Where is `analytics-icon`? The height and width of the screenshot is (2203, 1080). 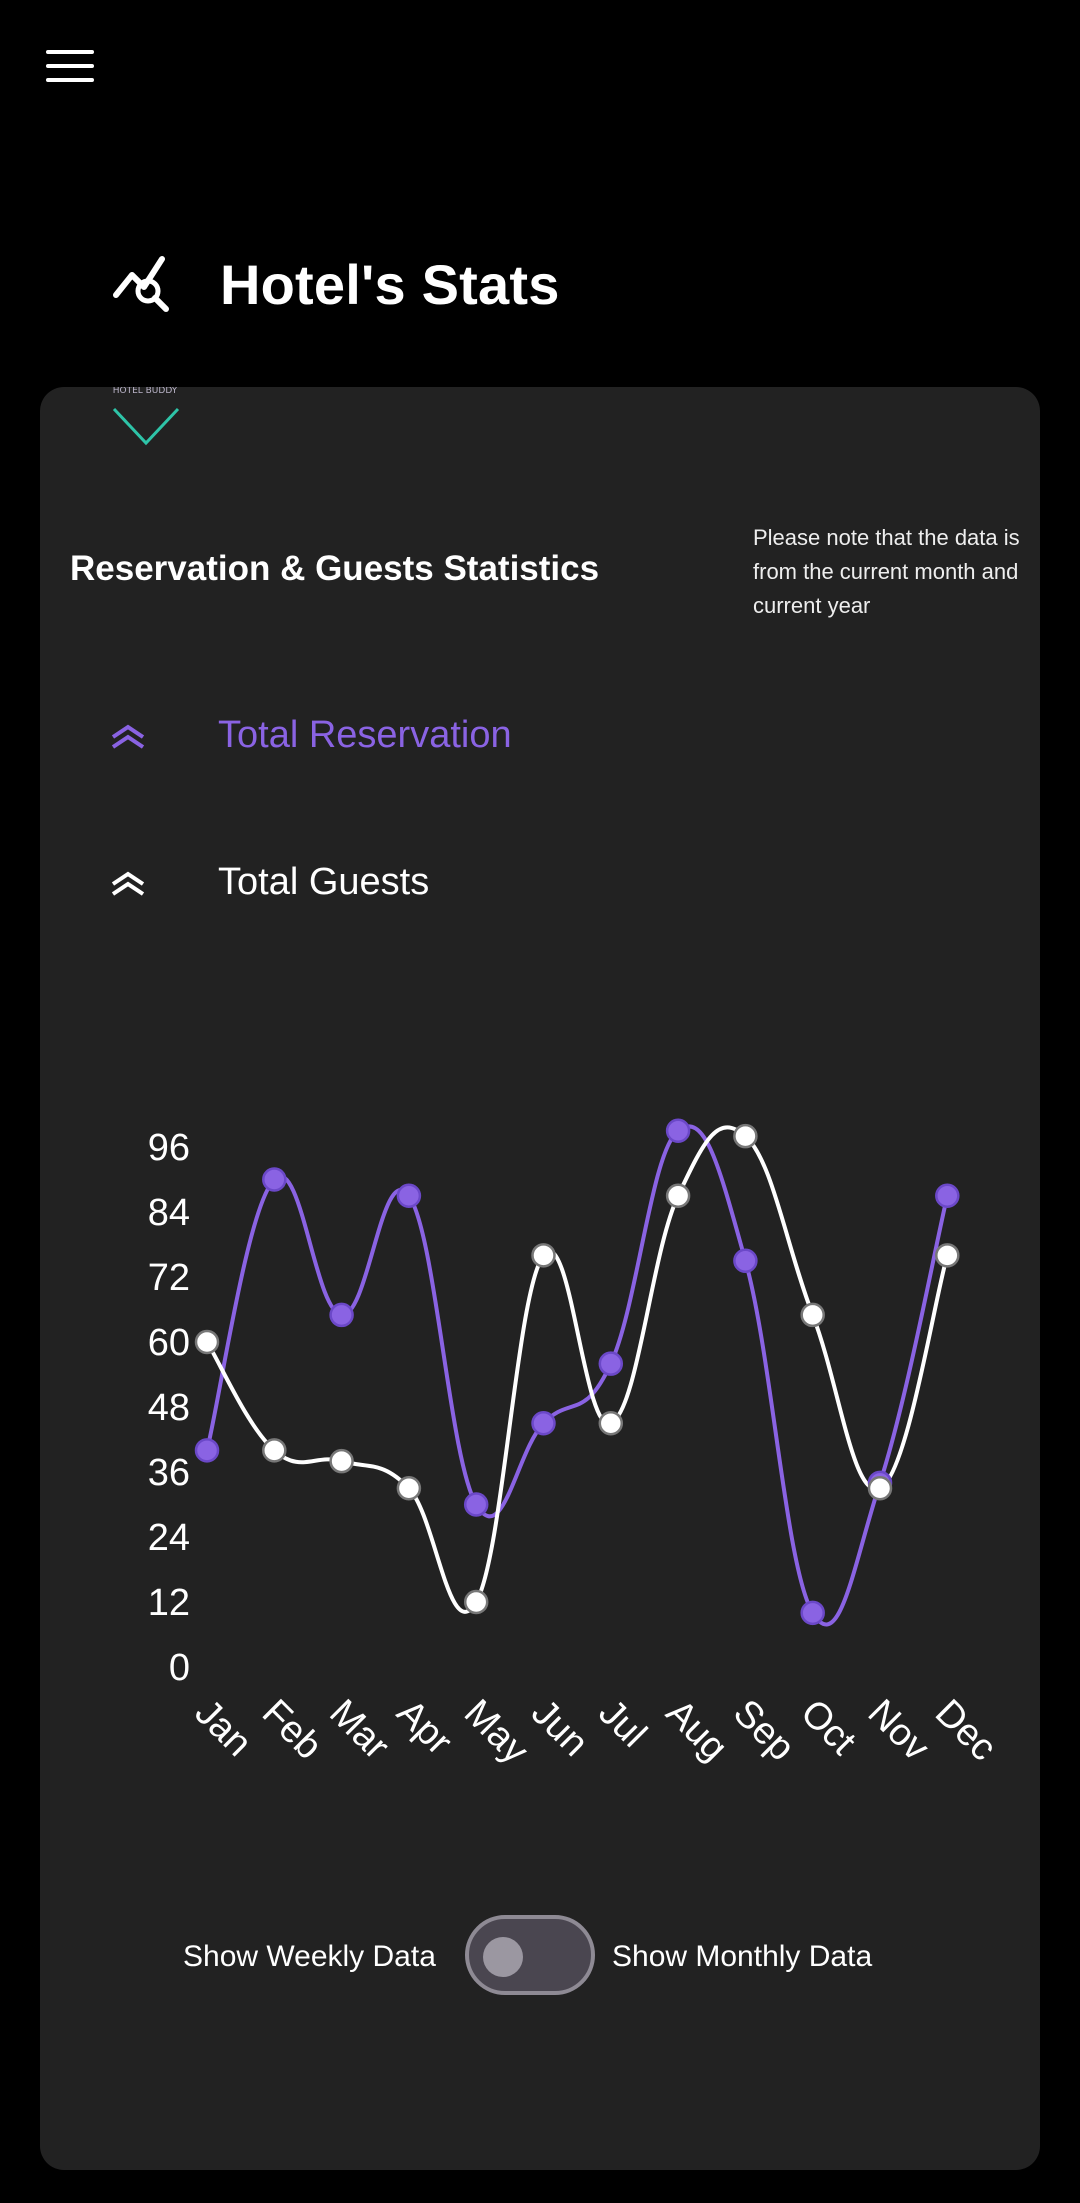
analytics-icon is located at coordinates (141, 284).